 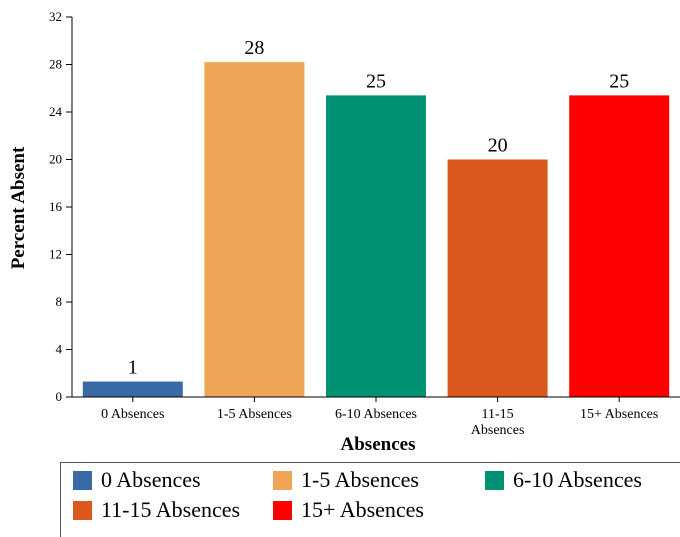 I want to click on data-label-2: 28, so click(x=254, y=48).